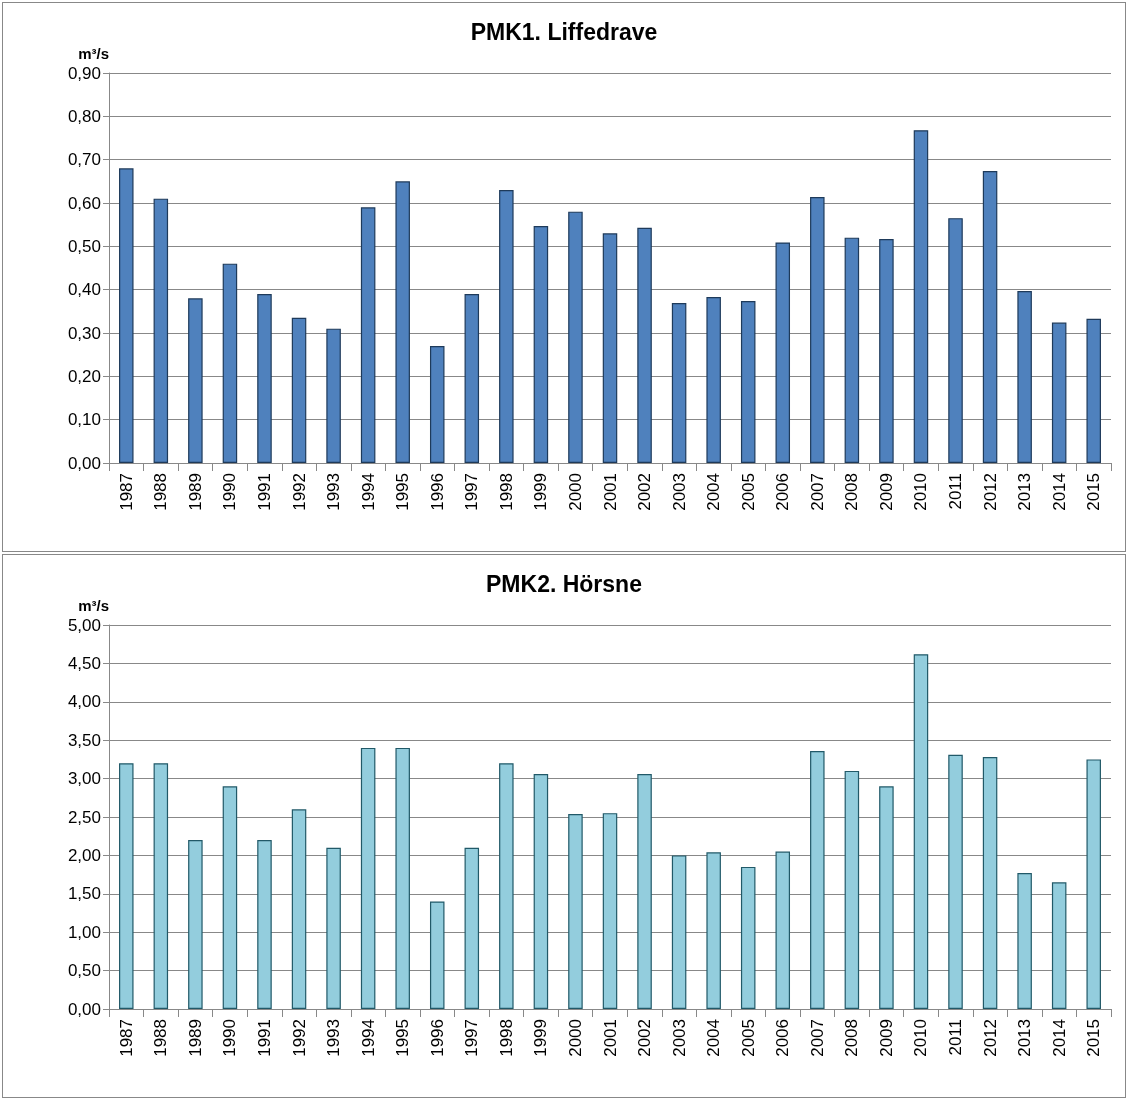  Describe the element at coordinates (564, 583) in the screenshot. I see `chart-title: PMK2. Hörsne` at that location.